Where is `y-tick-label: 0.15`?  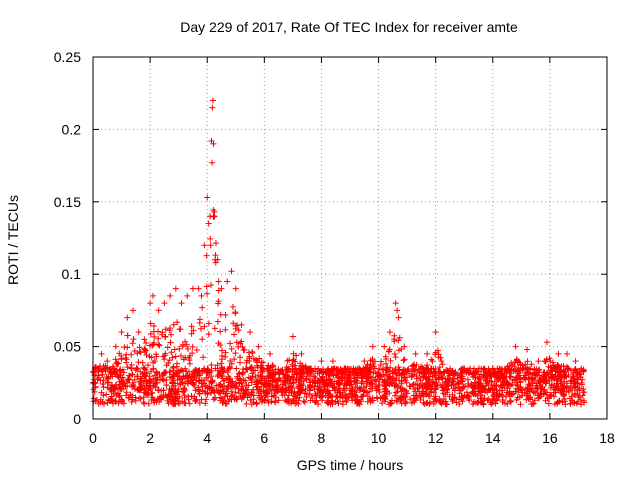 y-tick-label: 0.15 is located at coordinates (67, 202).